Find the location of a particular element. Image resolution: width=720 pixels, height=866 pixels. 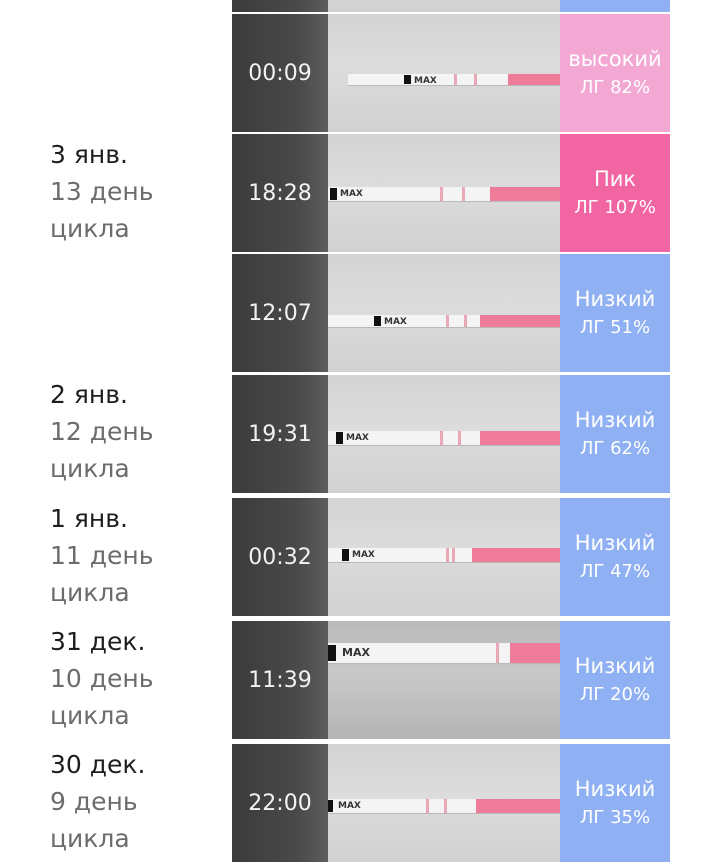

result-badge is located at coordinates (615, 6).